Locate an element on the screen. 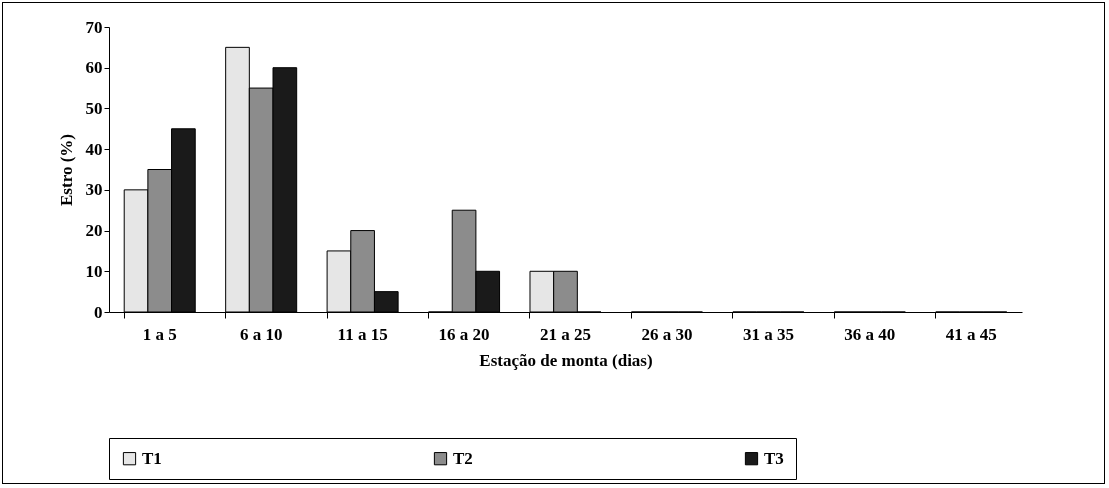  x-tick-label: 26 a 30 is located at coordinates (667, 334).